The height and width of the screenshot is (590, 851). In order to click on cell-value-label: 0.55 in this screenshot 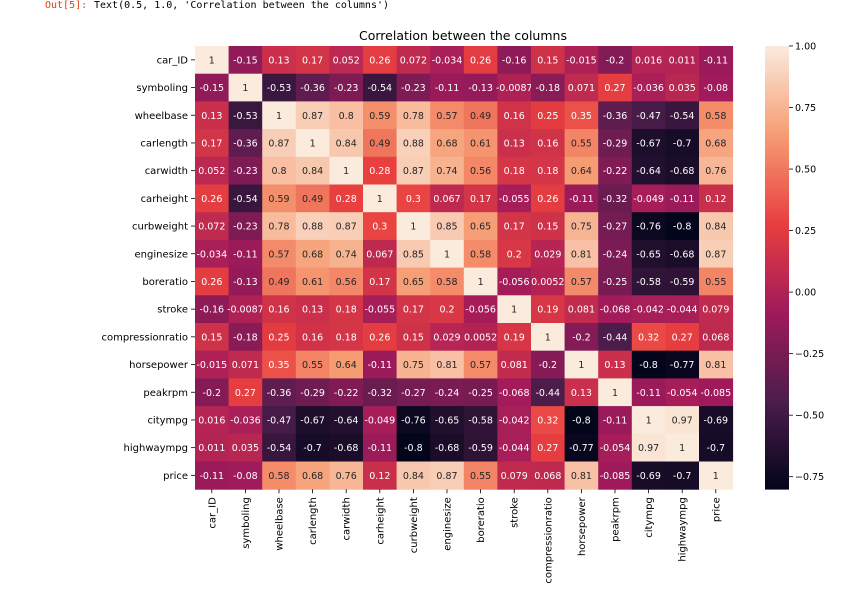, I will do `click(581, 143)`.